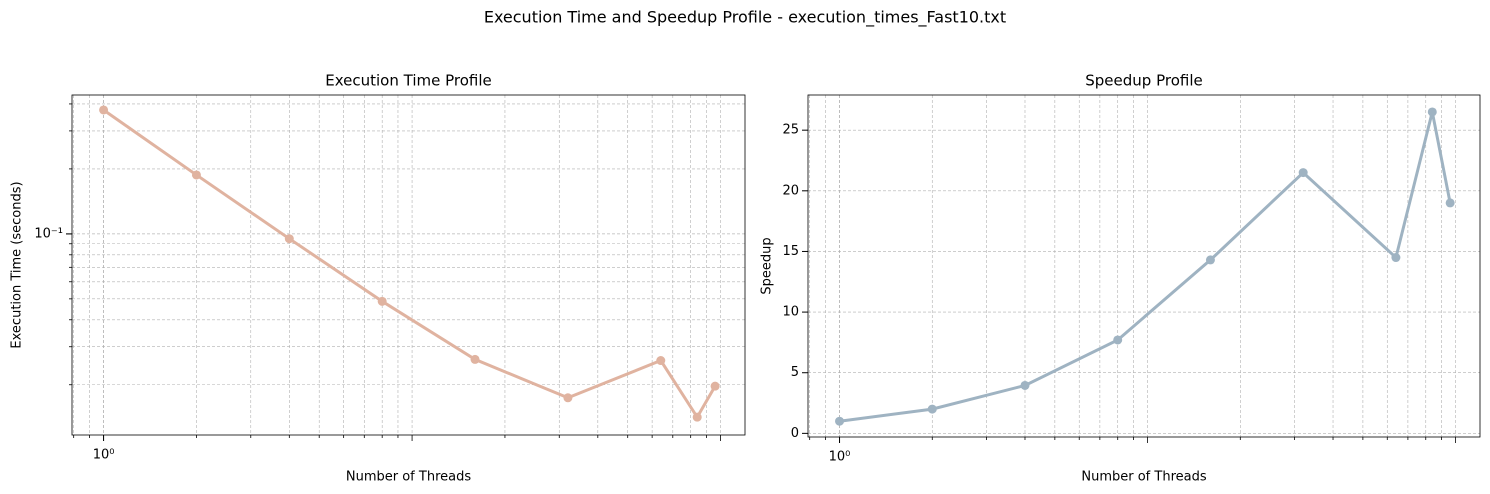  What do you see at coordinates (17, 264) in the screenshot?
I see `y-axis-label: Execution Time (seconds)` at bounding box center [17, 264].